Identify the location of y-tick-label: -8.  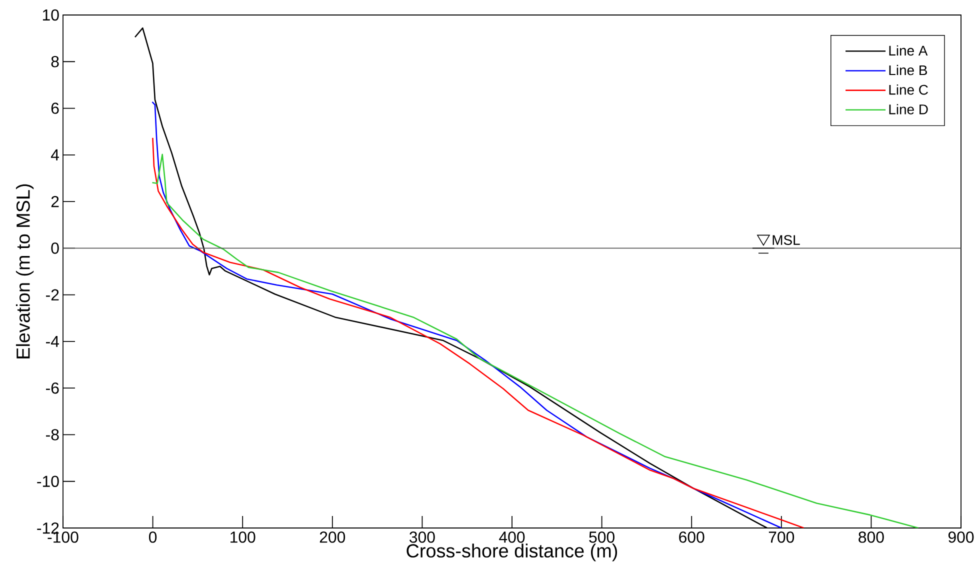
(52, 434).